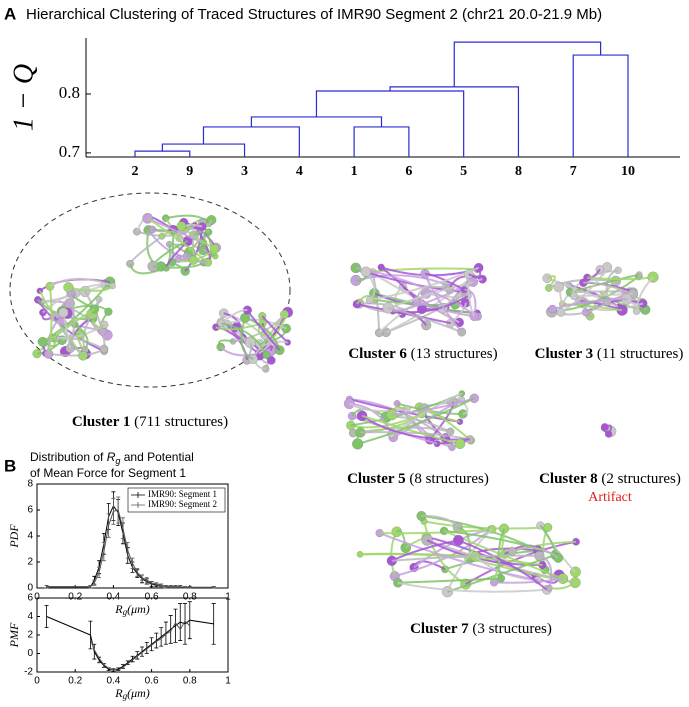  Describe the element at coordinates (447, 479) in the screenshot. I see `cluster-count: (8 structures)` at that location.